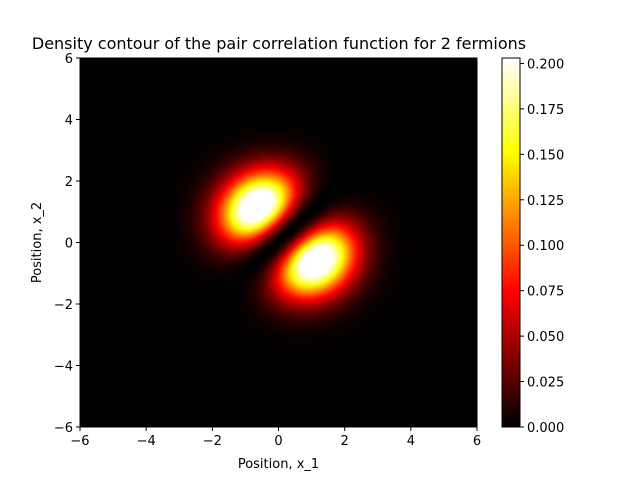 The height and width of the screenshot is (480, 640). What do you see at coordinates (278, 464) in the screenshot?
I see `x-axis-label: Position, x_1` at bounding box center [278, 464].